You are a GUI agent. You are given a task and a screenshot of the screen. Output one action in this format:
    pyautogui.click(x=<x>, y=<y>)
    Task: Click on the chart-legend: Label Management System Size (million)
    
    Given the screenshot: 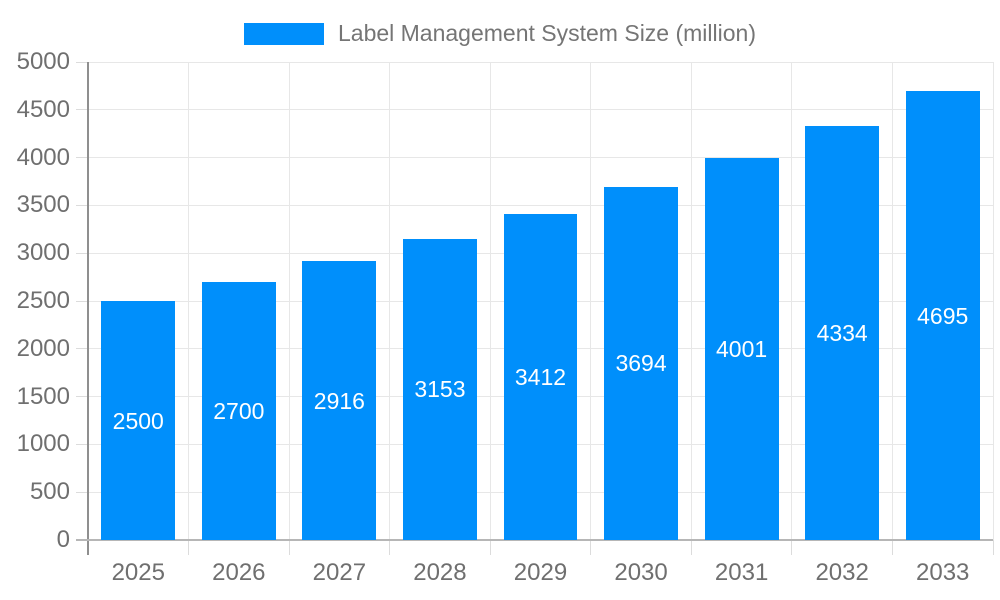 What is the action you would take?
    pyautogui.click(x=500, y=33)
    